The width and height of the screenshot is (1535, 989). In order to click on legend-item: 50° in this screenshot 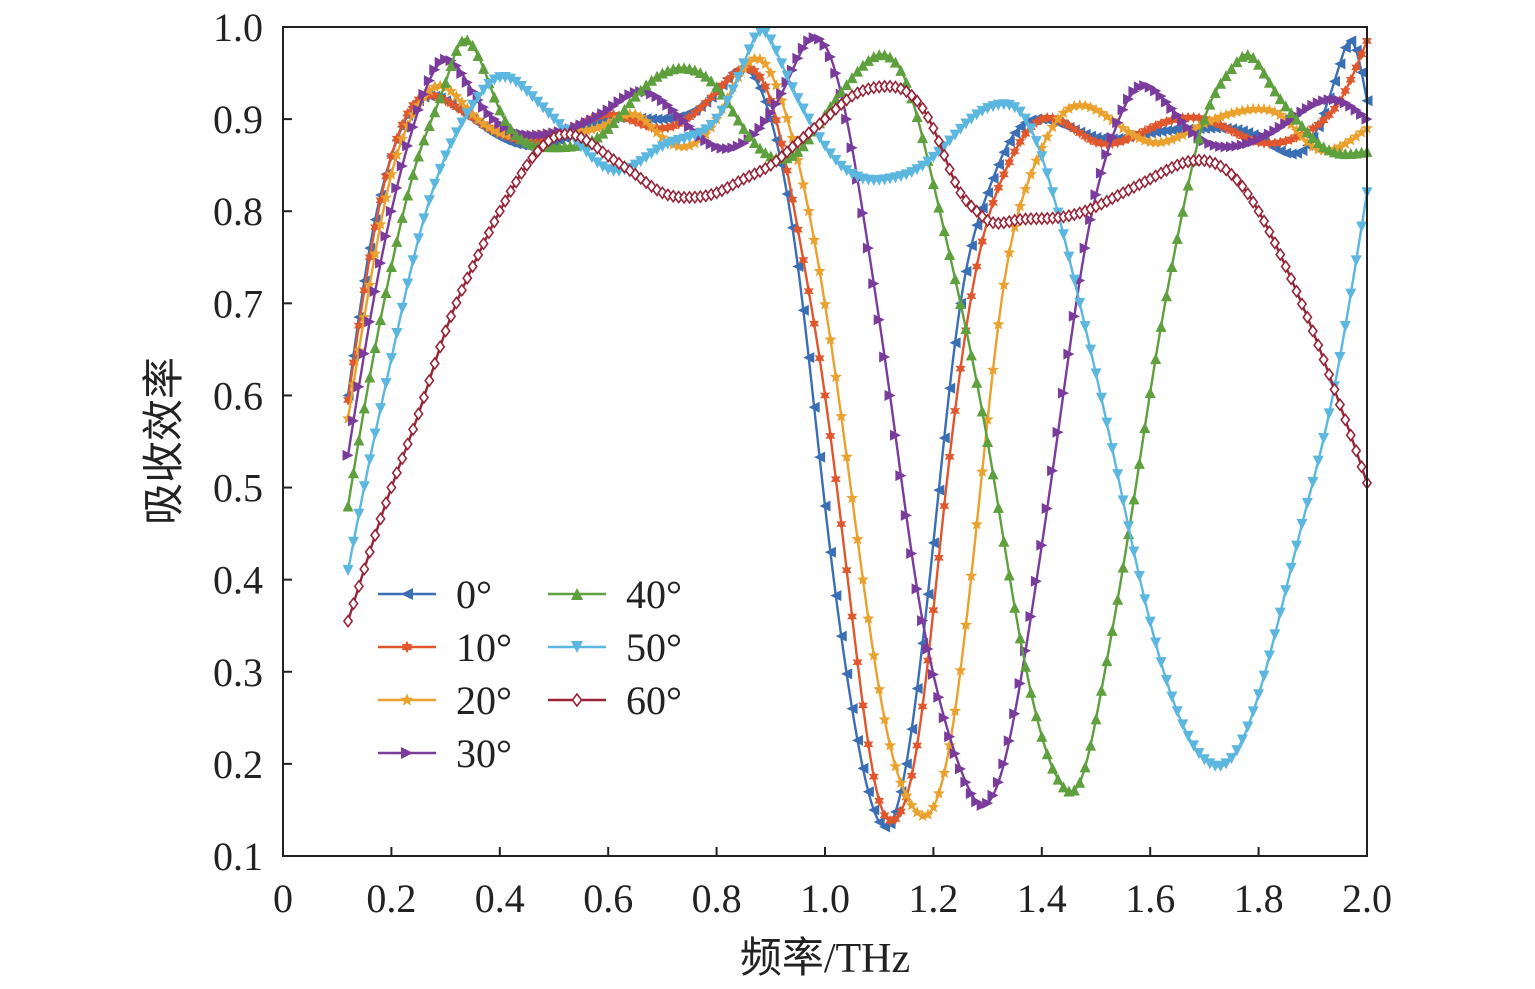, I will do `click(615, 647)`.